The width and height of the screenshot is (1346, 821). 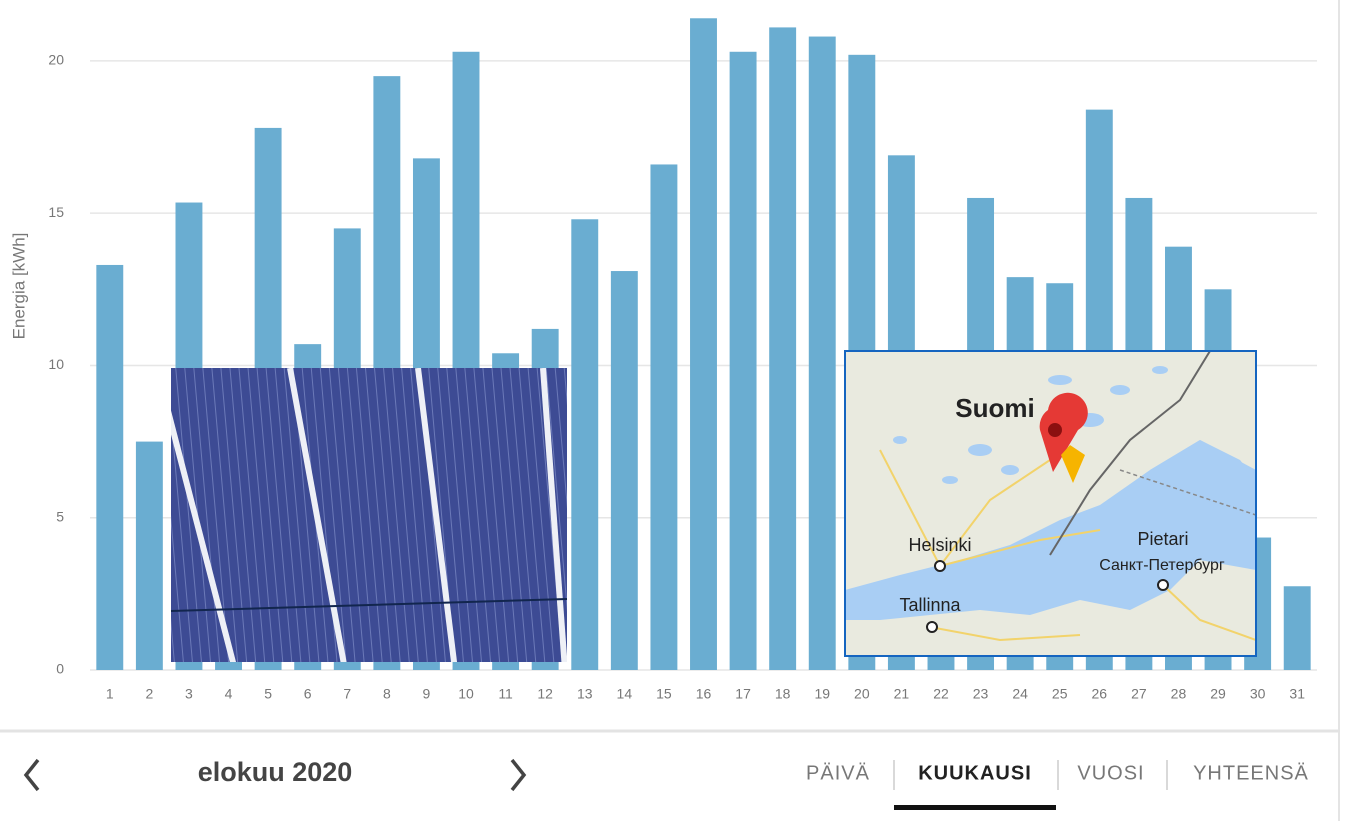 What do you see at coordinates (838, 773) in the screenshot?
I see `tab: PÄIVÄ` at bounding box center [838, 773].